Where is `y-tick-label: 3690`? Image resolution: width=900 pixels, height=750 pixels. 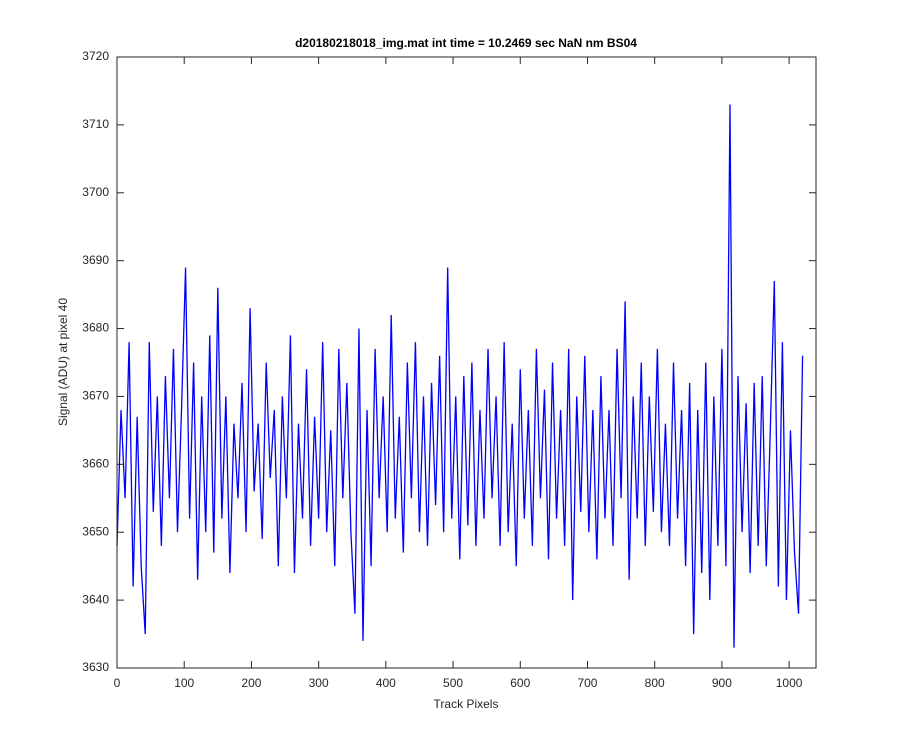 y-tick-label: 3690 is located at coordinates (95, 260).